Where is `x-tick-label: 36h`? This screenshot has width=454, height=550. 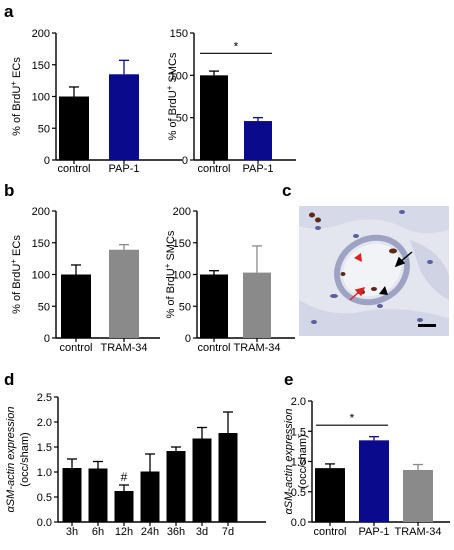
x-tick-label: 36h is located at coordinates (176, 532).